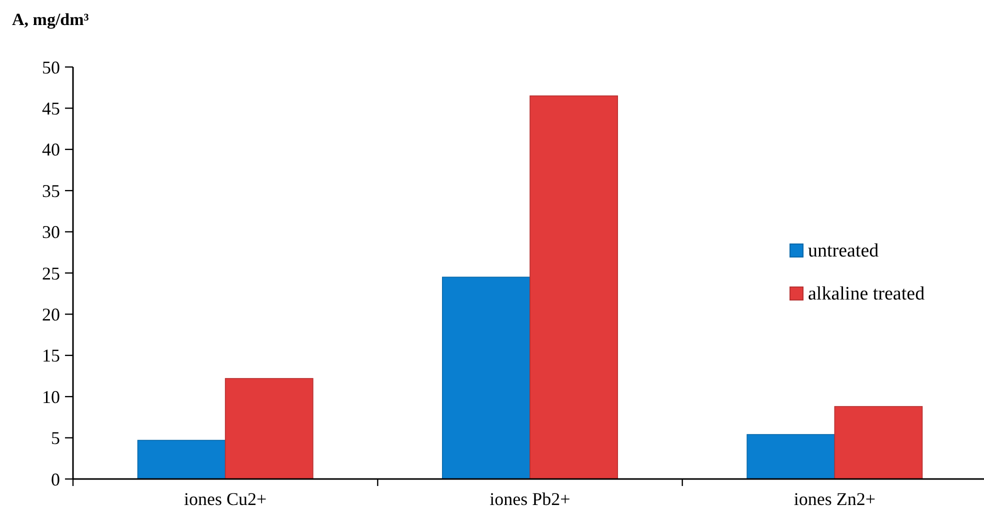 The image size is (984, 511). I want to click on x-tick-label: iones Cu2+, so click(225, 499).